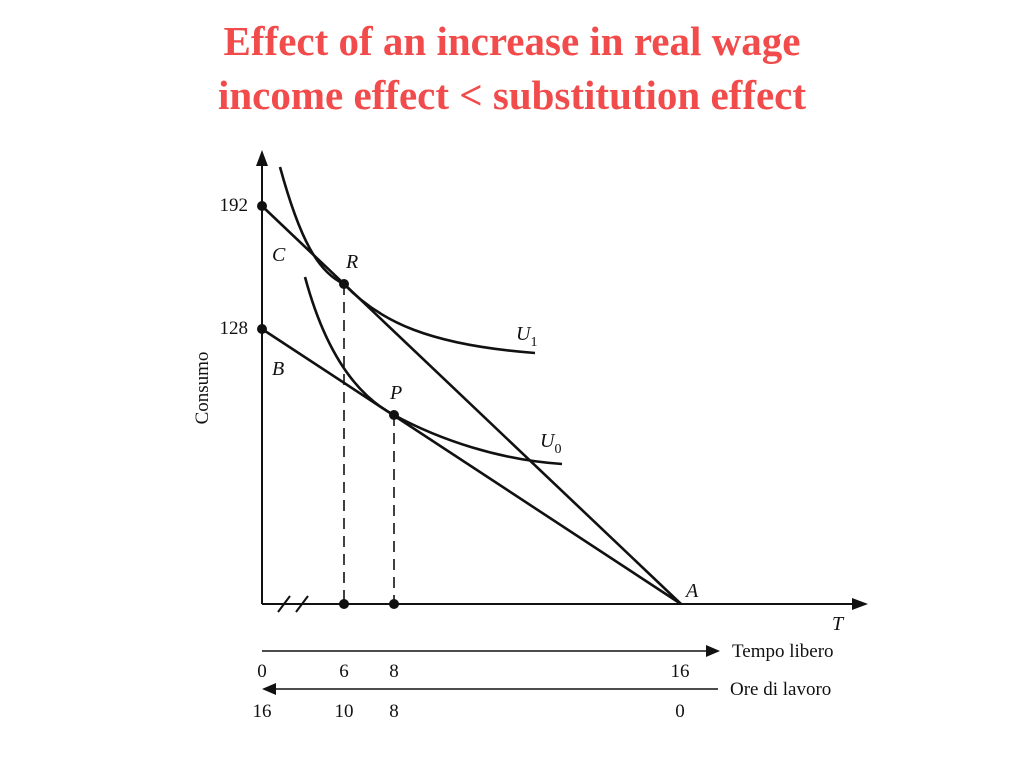  I want to click on x-axis-arrow, so click(860, 604).